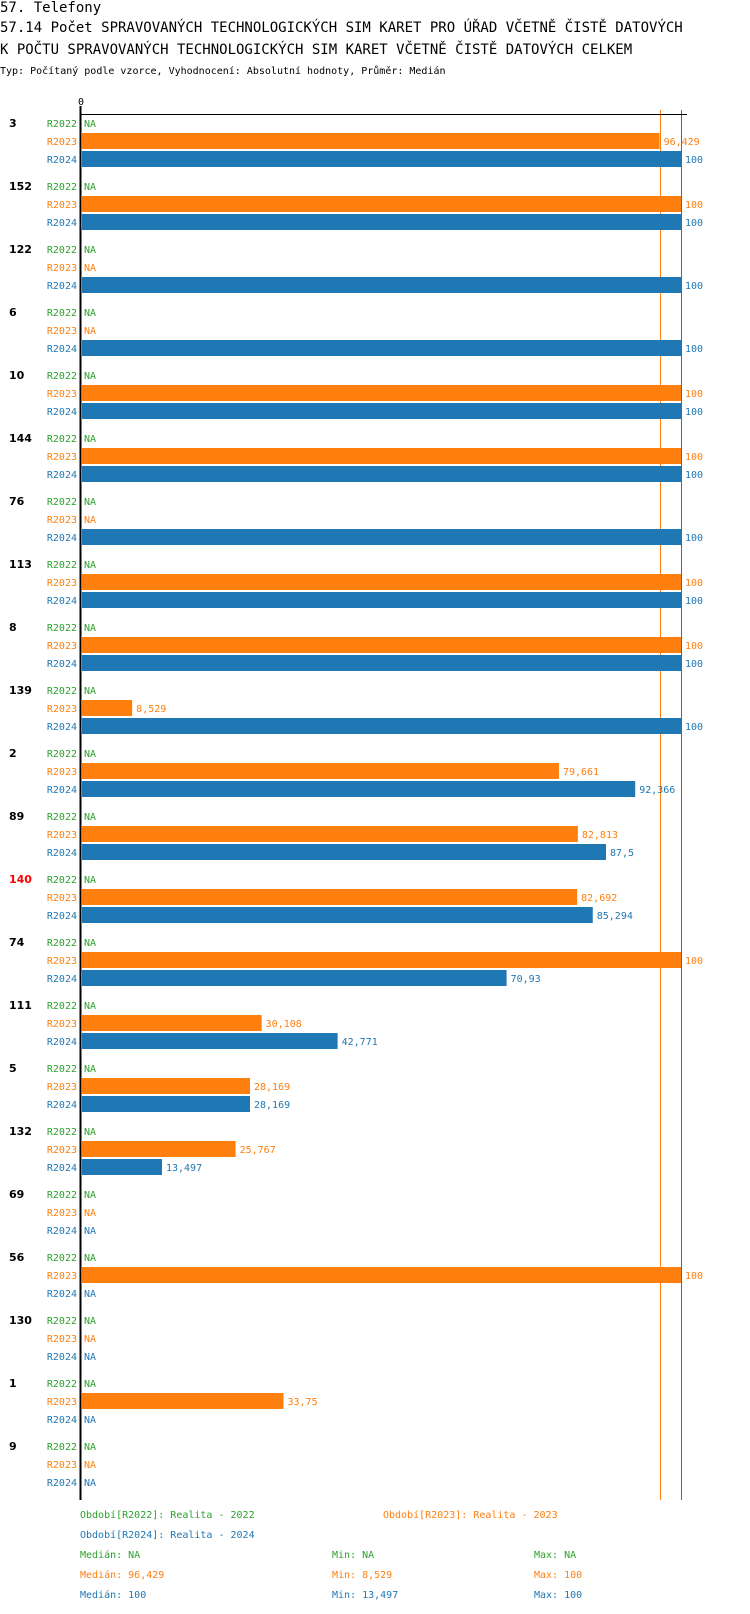 Image resolution: width=750 pixels, height=1614 pixels. I want to click on category-label: 10, so click(17, 375).